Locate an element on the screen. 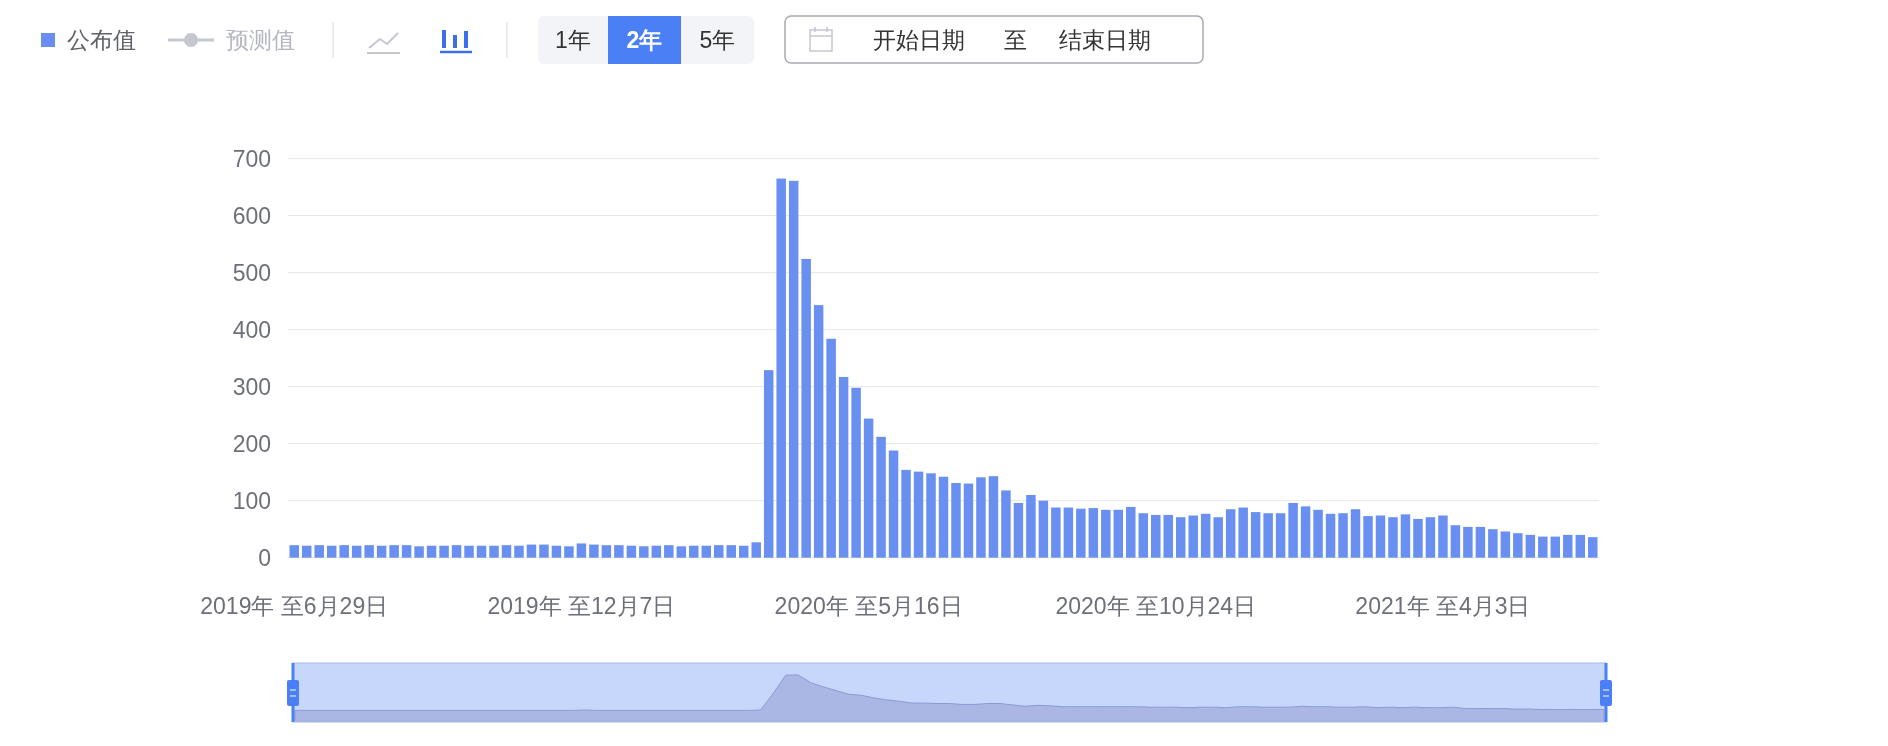 This screenshot has height=746, width=1888. x-tick-label: 2021年 至4月3日 is located at coordinates (1443, 606).